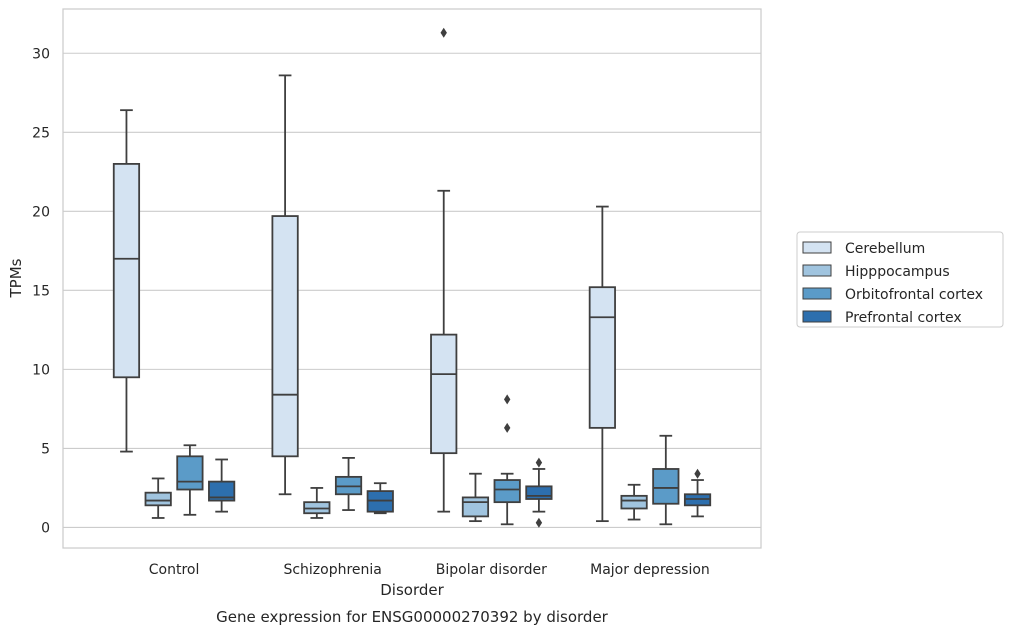 The image size is (1013, 634). I want to click on legend-label: Orbitofrontal cortex, so click(914, 295).